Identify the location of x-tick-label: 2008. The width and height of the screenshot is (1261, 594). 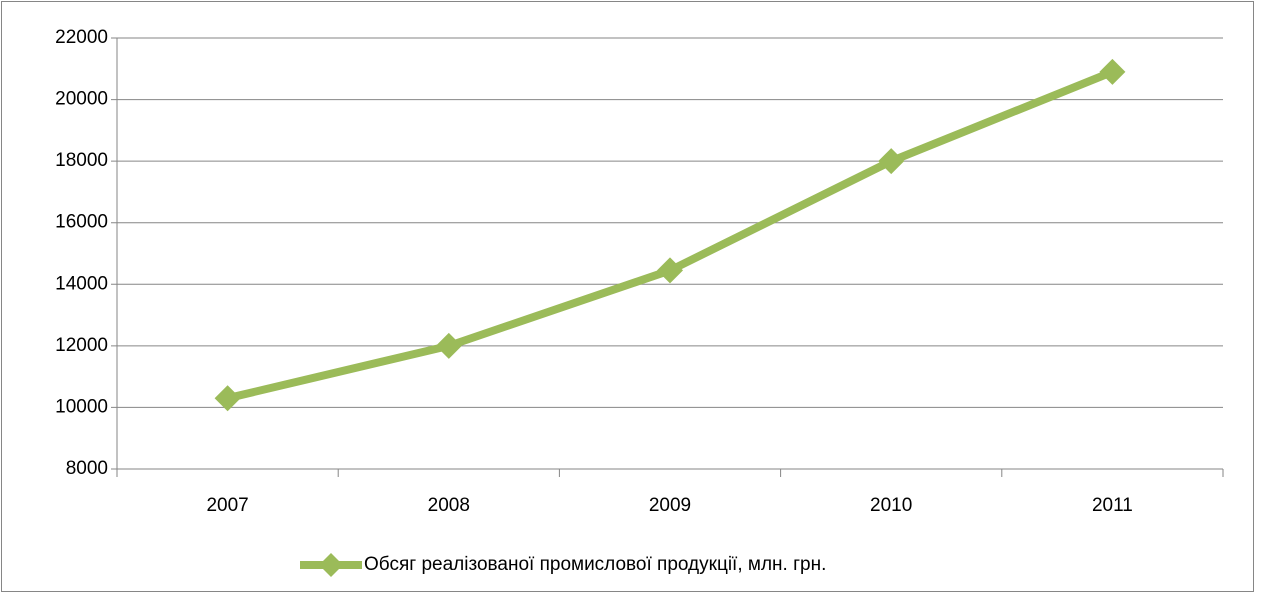
(449, 505).